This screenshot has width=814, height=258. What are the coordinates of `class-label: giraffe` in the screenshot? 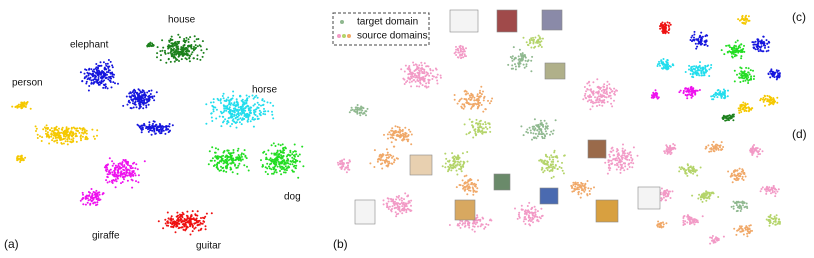 It's located at (106, 236).